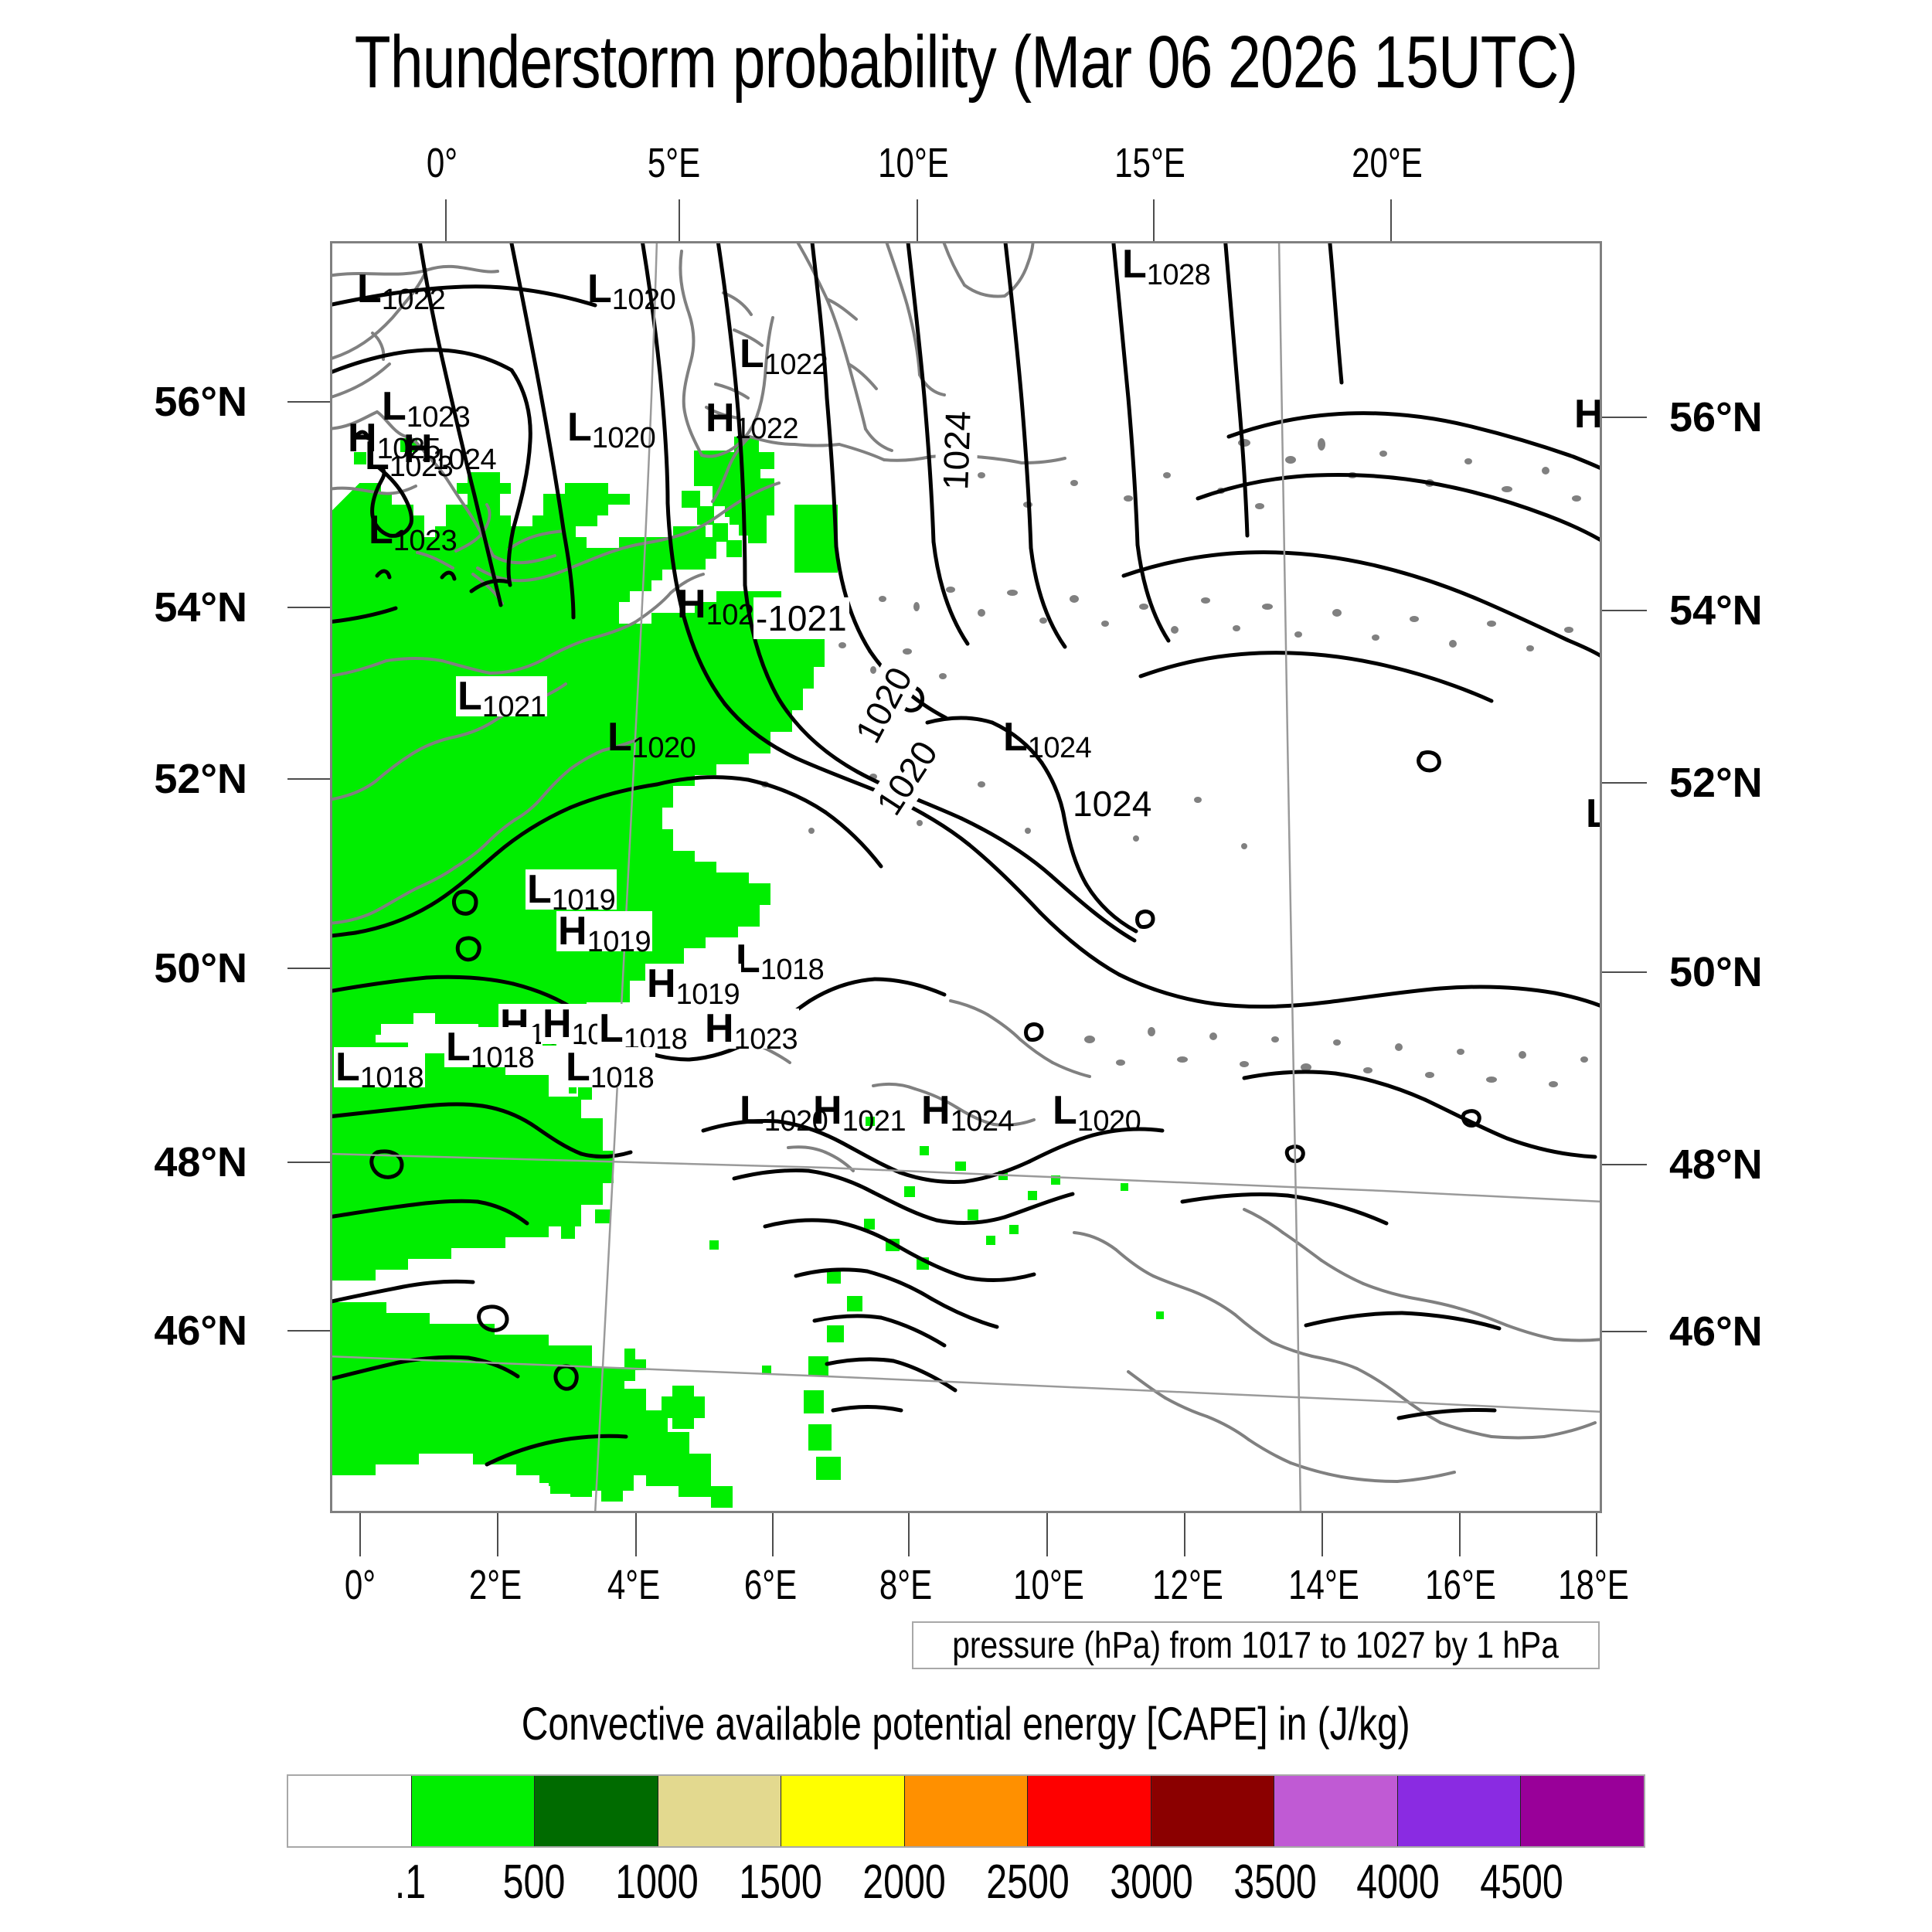 The width and height of the screenshot is (1932, 1932). What do you see at coordinates (414, 300) in the screenshot?
I see `pressure-marker-value: 1022` at bounding box center [414, 300].